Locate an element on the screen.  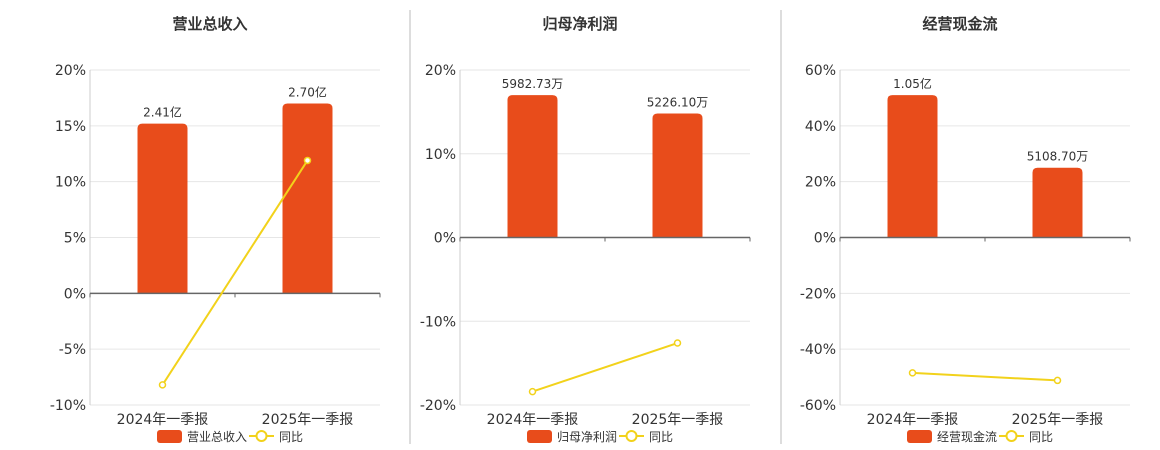
y-tick-label: -60% is located at coordinates (818, 406).